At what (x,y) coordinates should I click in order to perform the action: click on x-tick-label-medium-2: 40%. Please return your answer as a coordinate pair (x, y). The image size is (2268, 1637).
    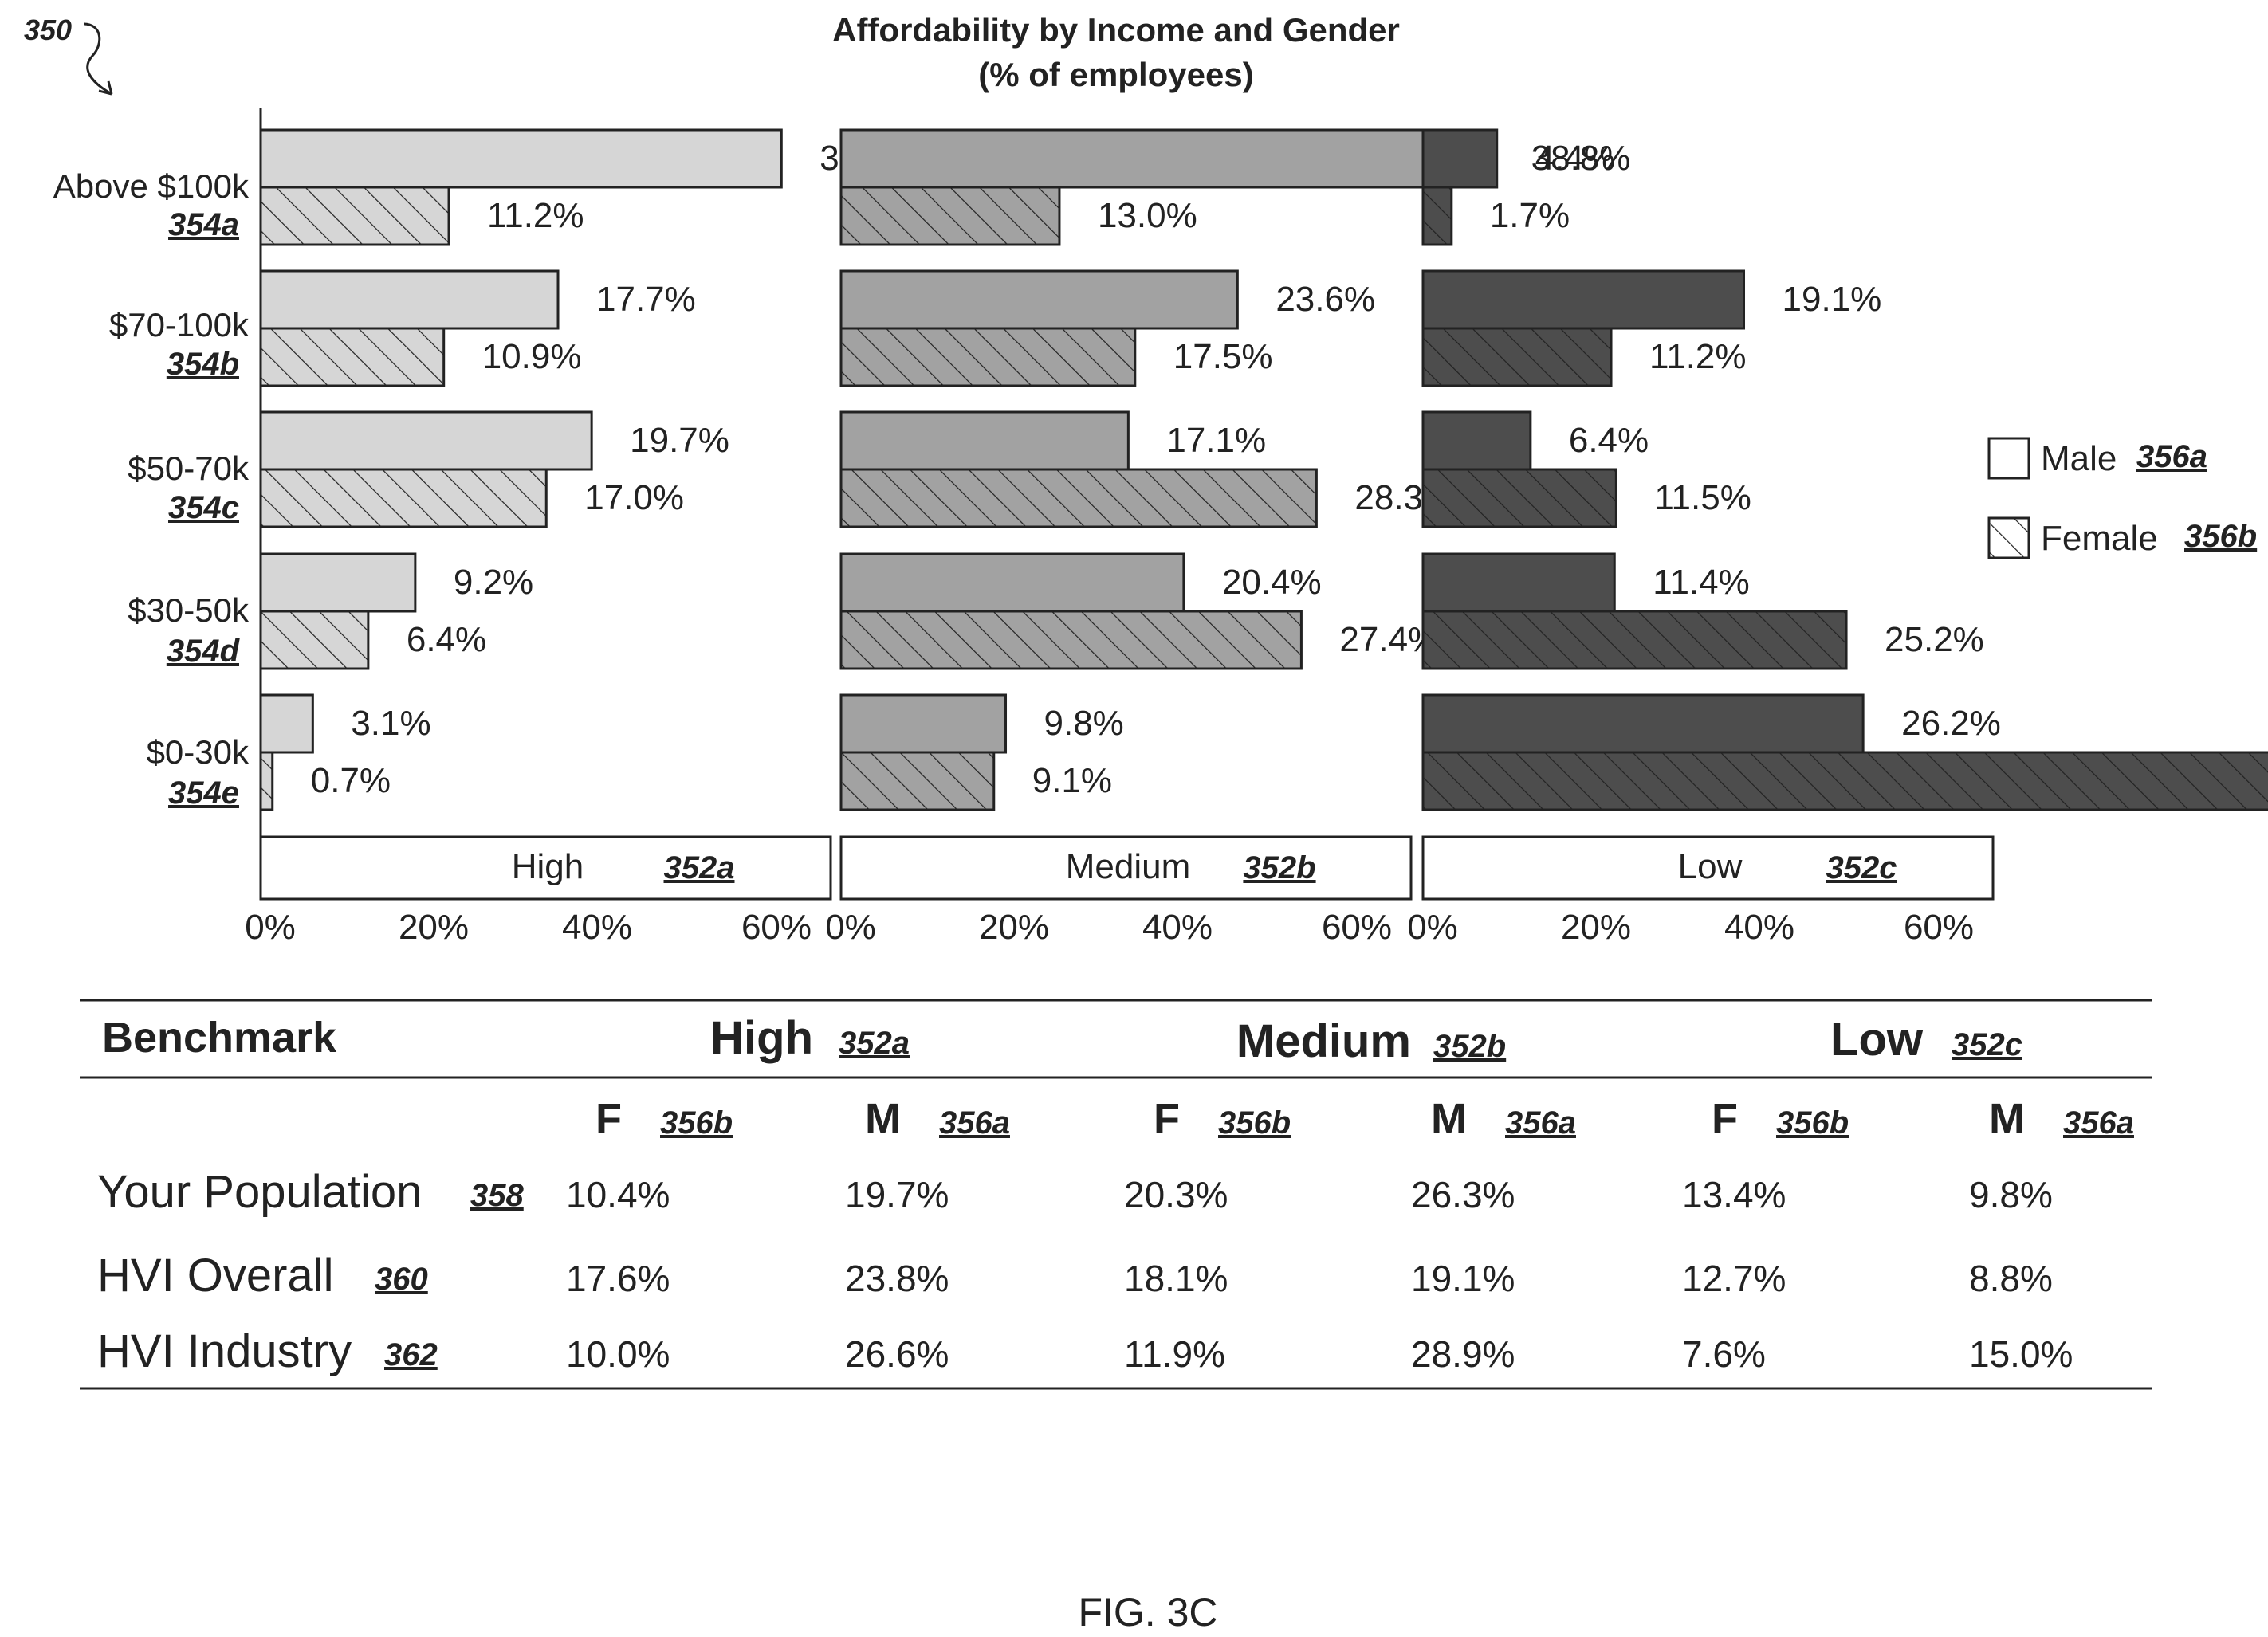
    Looking at the image, I should click on (1178, 927).